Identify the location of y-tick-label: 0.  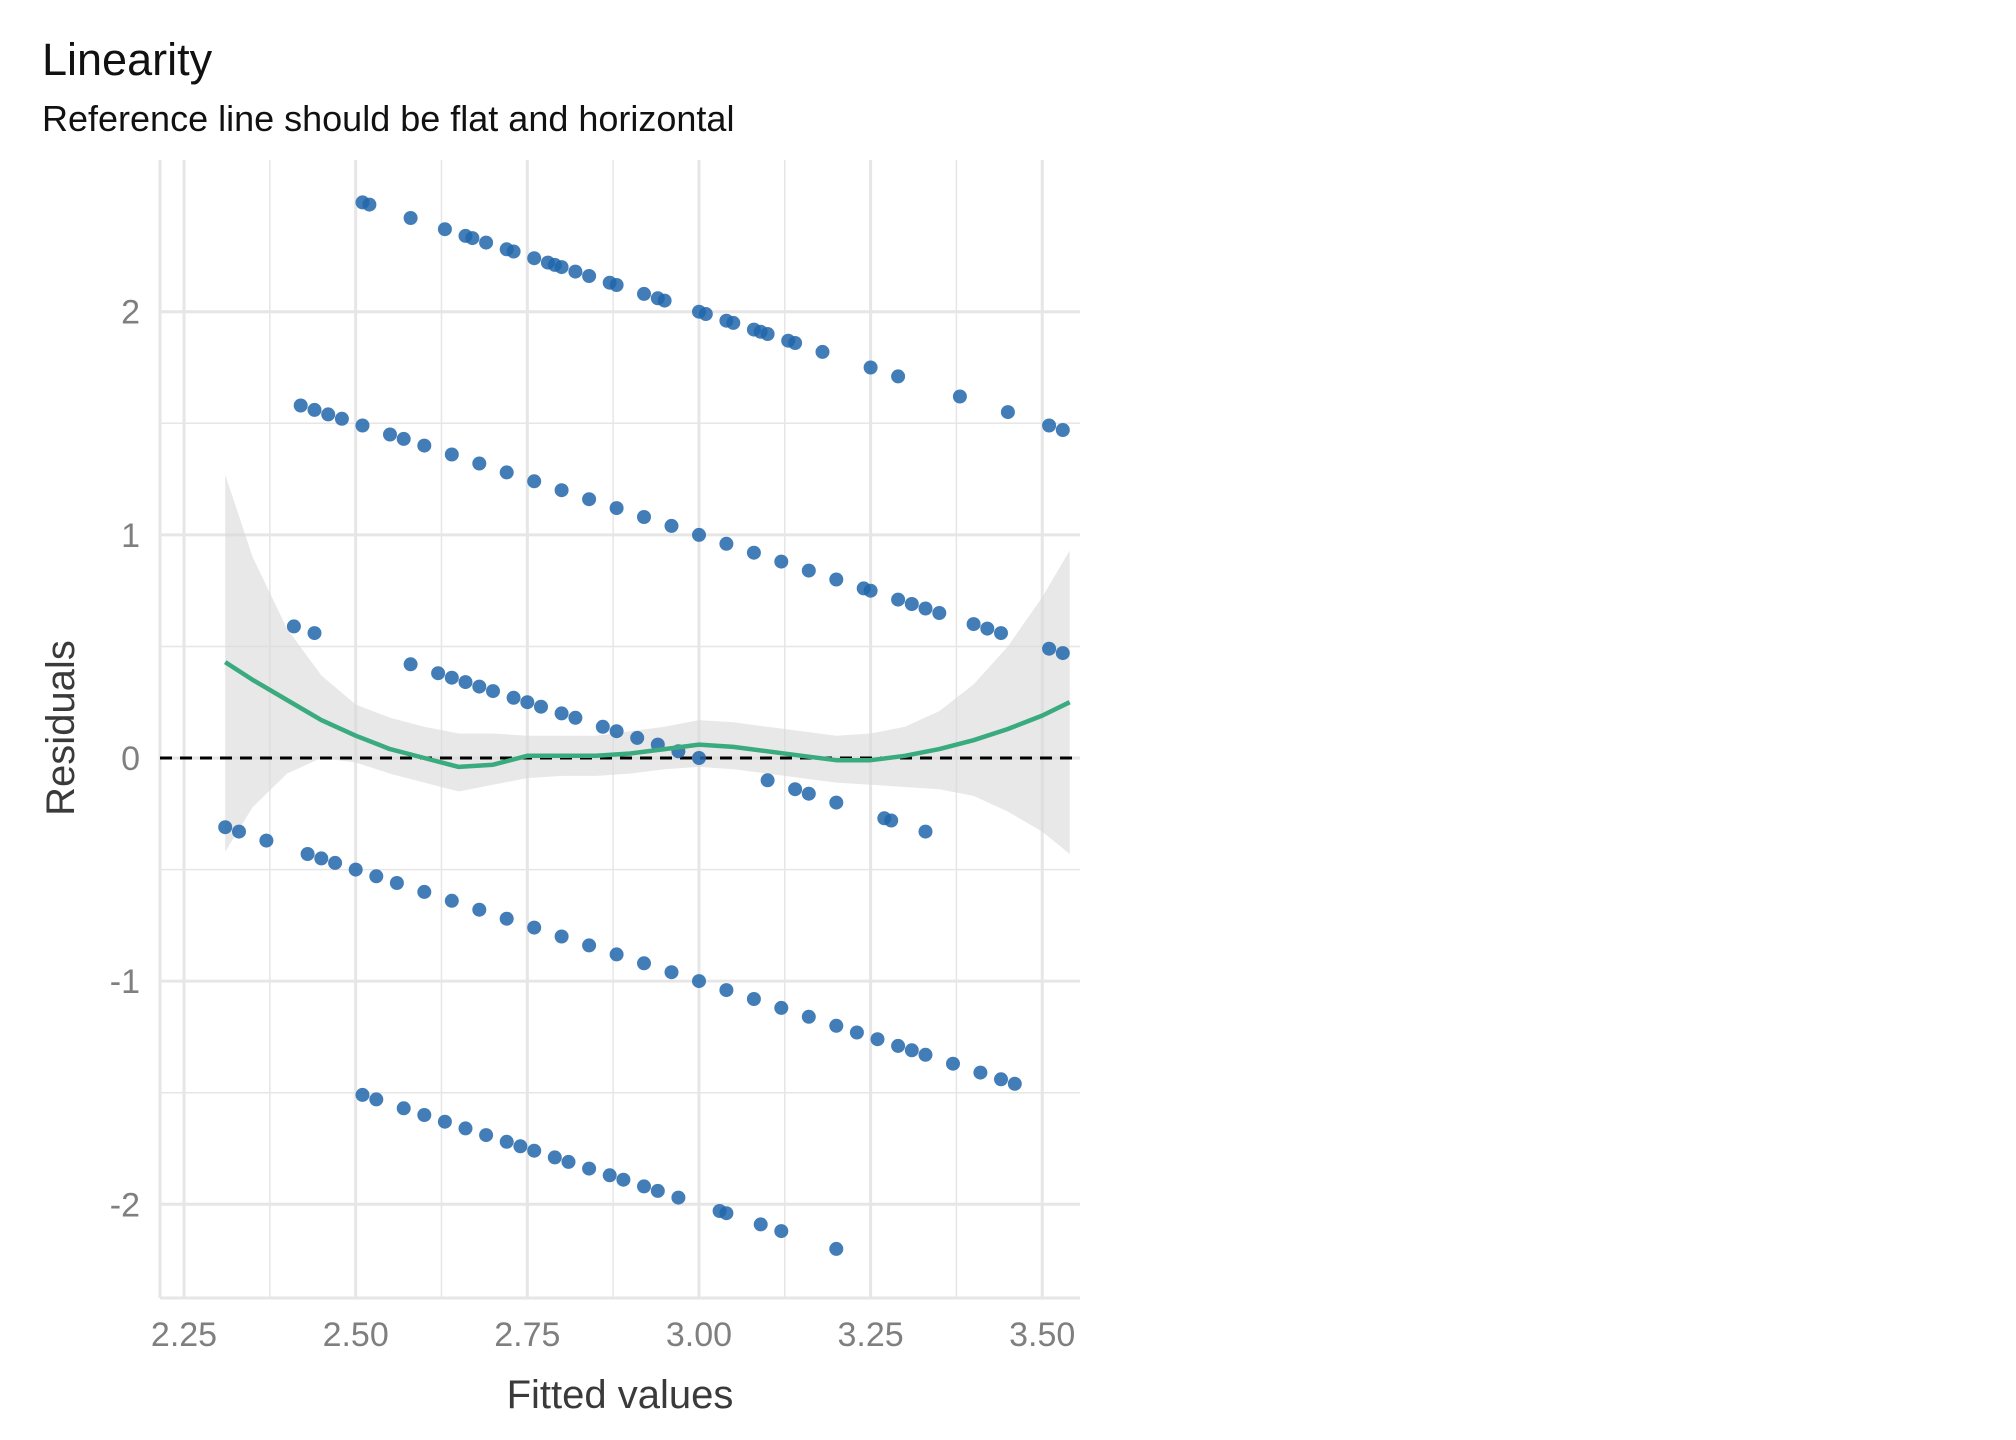
(130, 759).